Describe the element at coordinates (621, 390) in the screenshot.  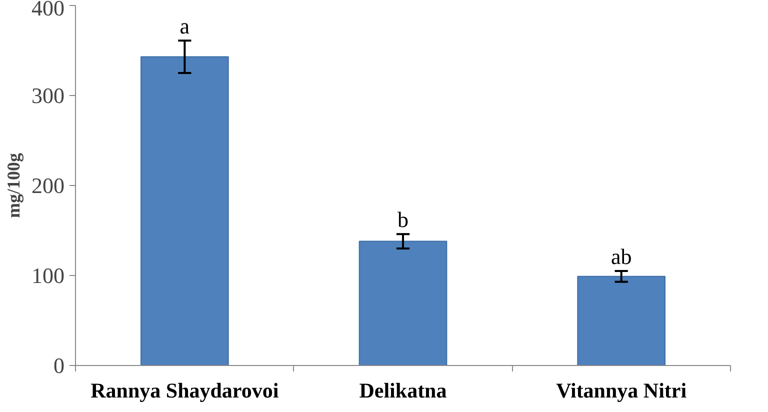
I see `x-tick-label: Vitannya Nitri` at that location.